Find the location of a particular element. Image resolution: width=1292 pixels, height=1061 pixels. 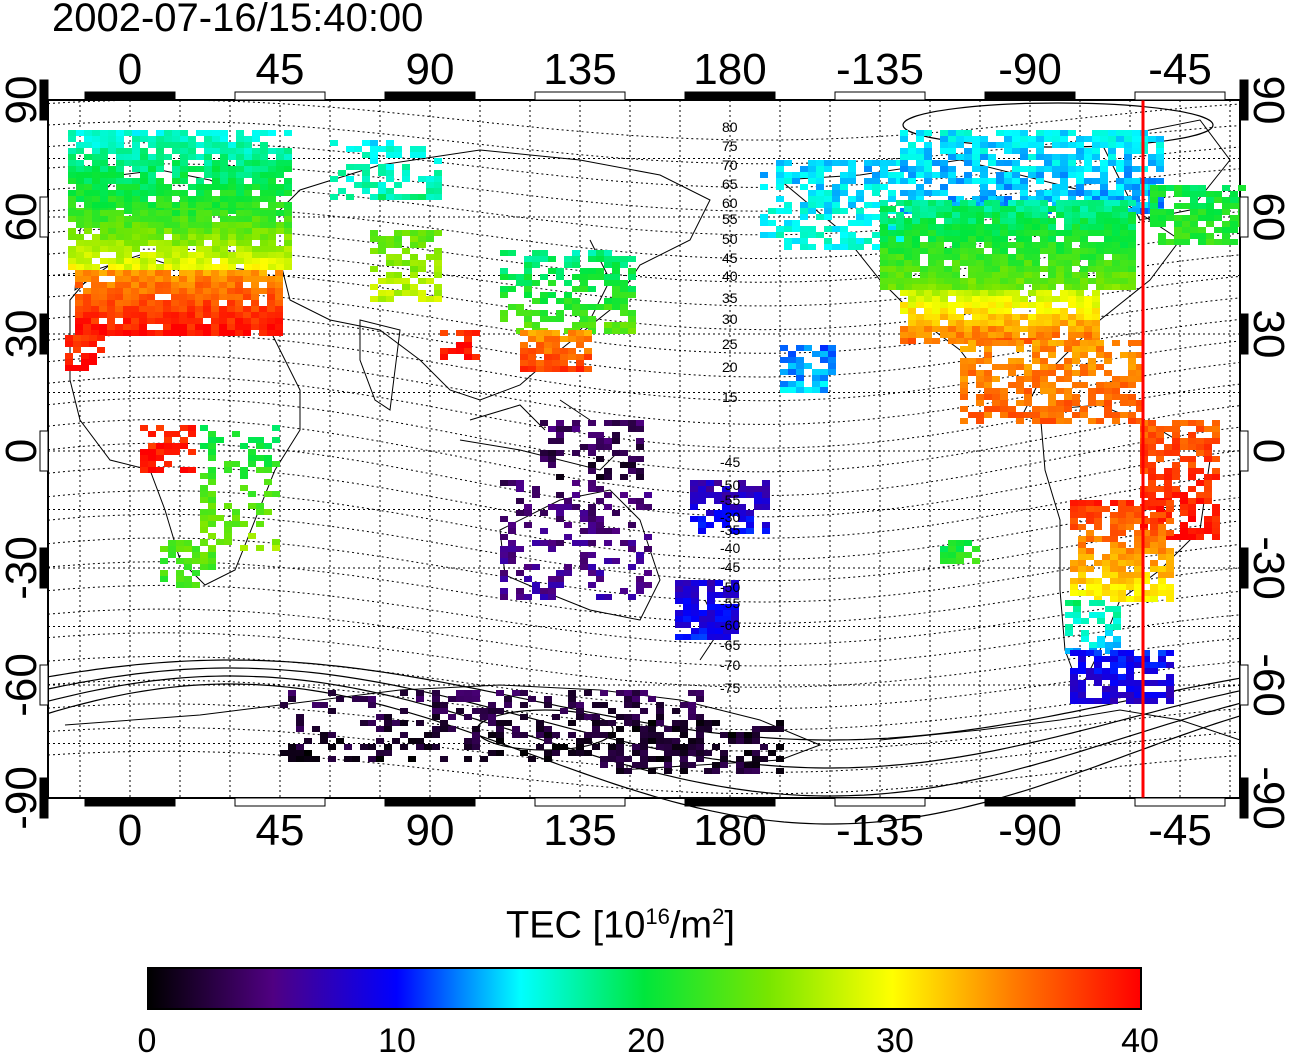

tick-bar-top is located at coordinates (430, 96).